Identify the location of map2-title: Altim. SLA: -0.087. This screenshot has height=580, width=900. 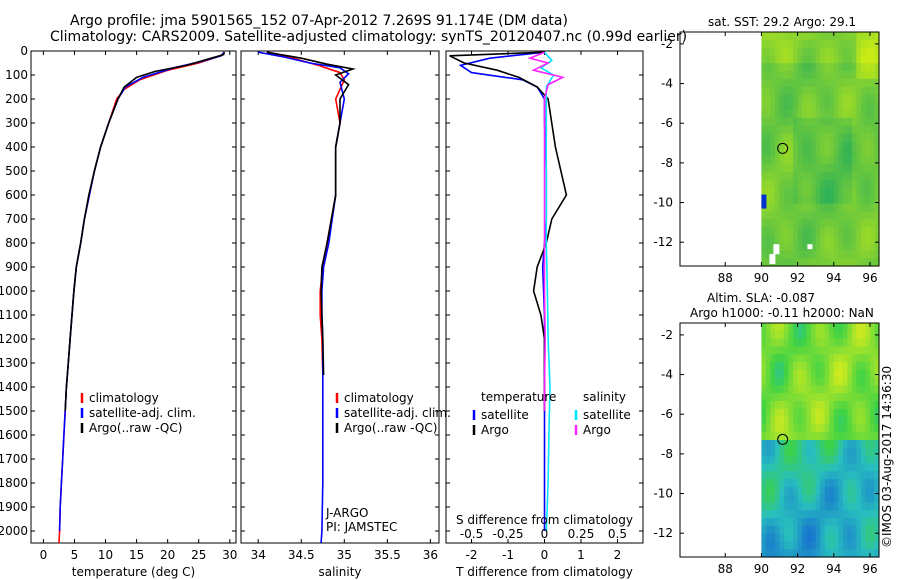
(761, 298).